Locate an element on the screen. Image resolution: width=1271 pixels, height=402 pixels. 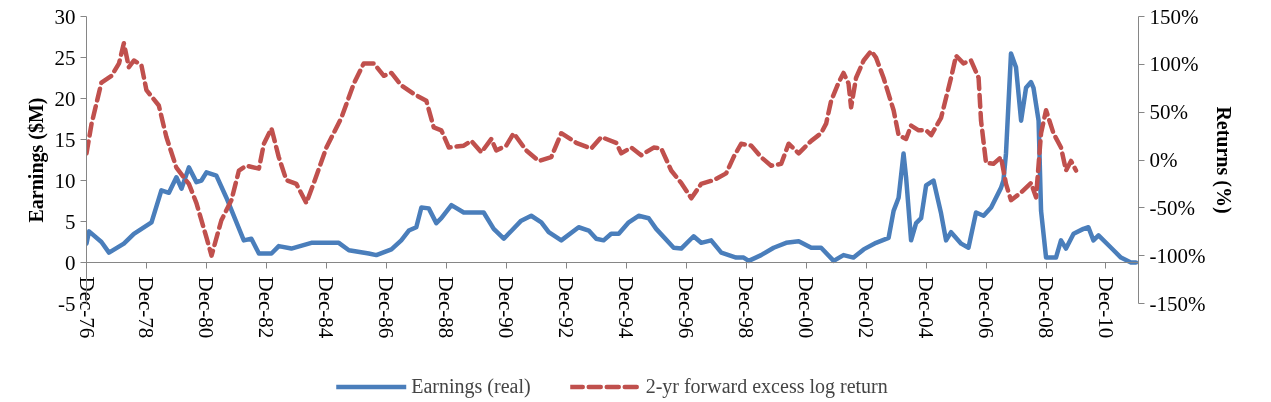
y-tick-label: 30 is located at coordinates (65, 16).